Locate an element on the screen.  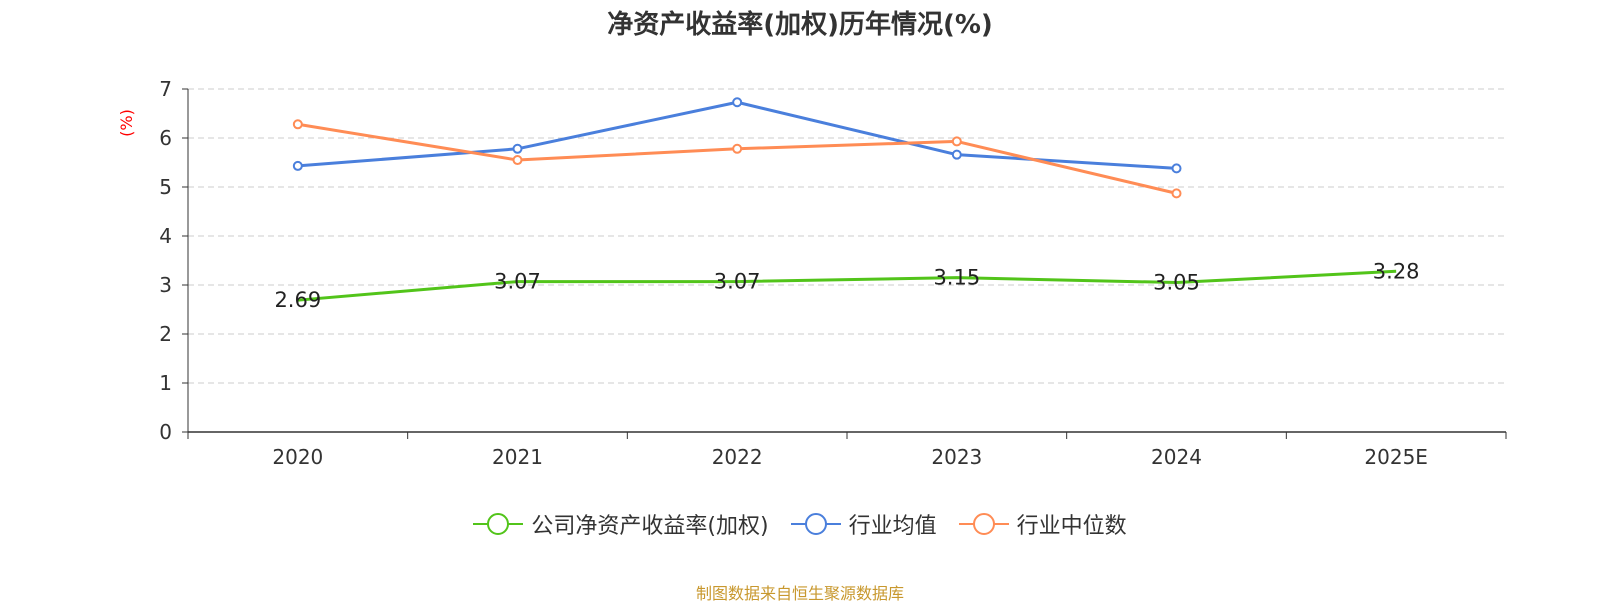
source-note: 制图数据来自恒生聚源数据库 is located at coordinates (799, 593).